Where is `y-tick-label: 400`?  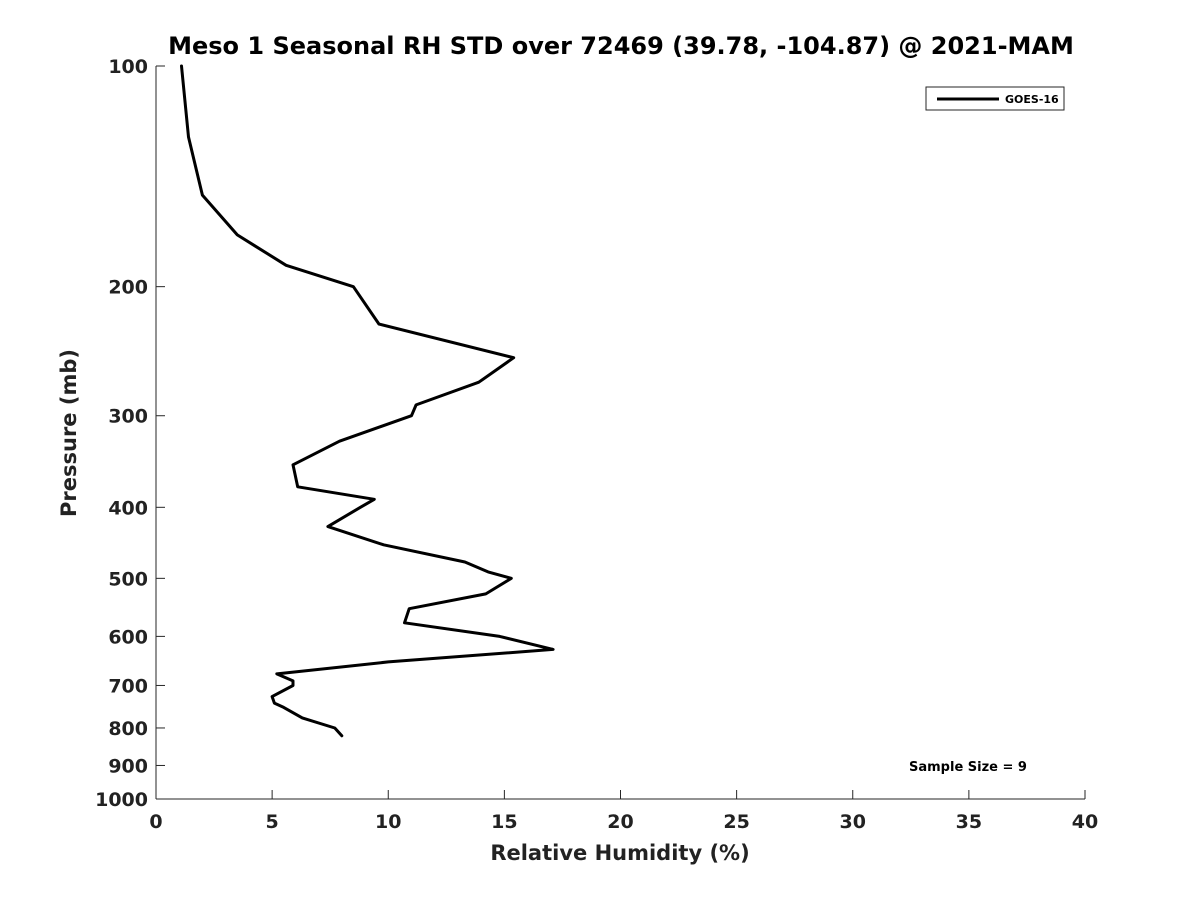 y-tick-label: 400 is located at coordinates (128, 508).